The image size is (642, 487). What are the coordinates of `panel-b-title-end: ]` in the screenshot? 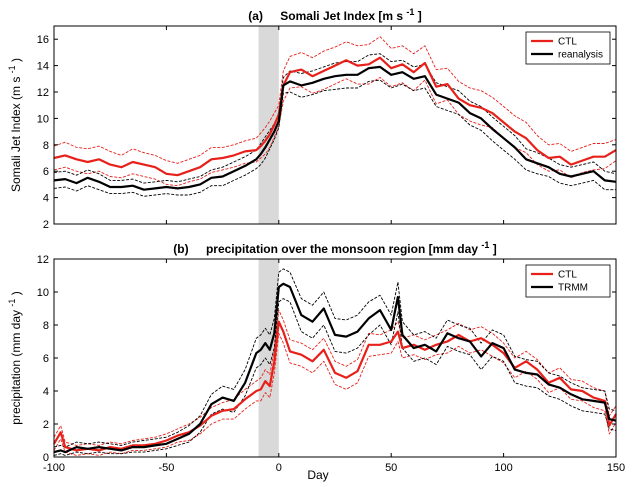 It's located at (495, 249).